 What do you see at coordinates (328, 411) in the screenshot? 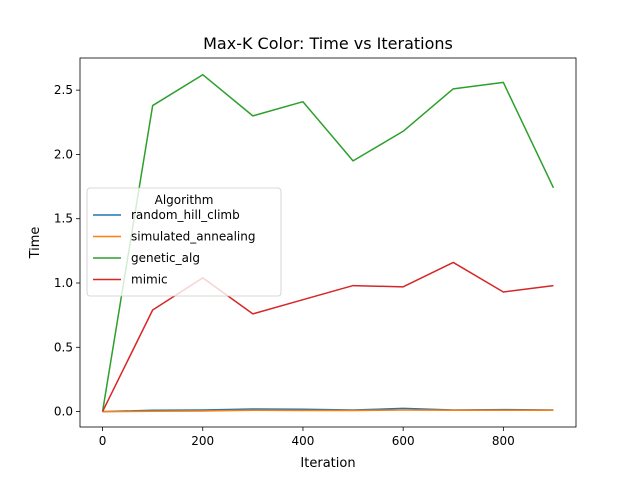
I see `series-line-simulated_annealing` at bounding box center [328, 411].